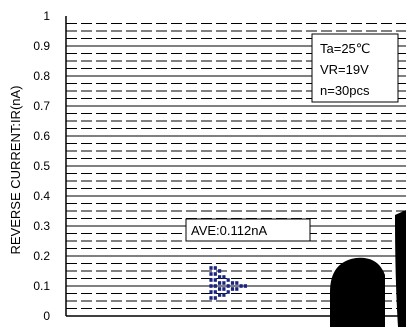 This screenshot has height=327, width=406. I want to click on y-tick-label: 0.7, so click(41, 106).